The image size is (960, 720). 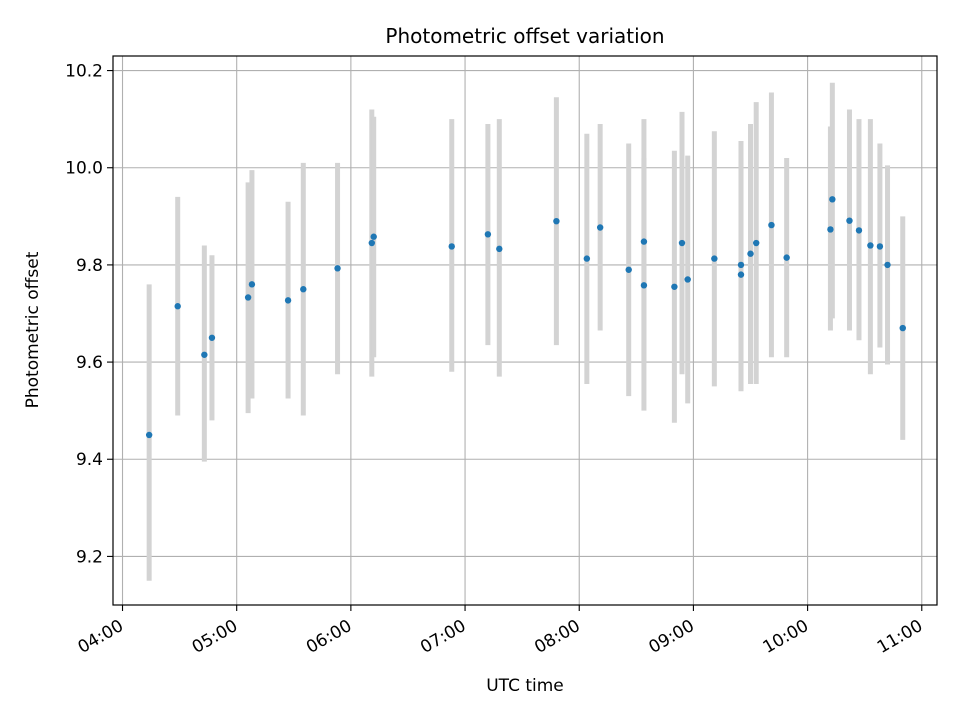 What do you see at coordinates (84, 169) in the screenshot?
I see `y-tick-label: 10.0` at bounding box center [84, 169].